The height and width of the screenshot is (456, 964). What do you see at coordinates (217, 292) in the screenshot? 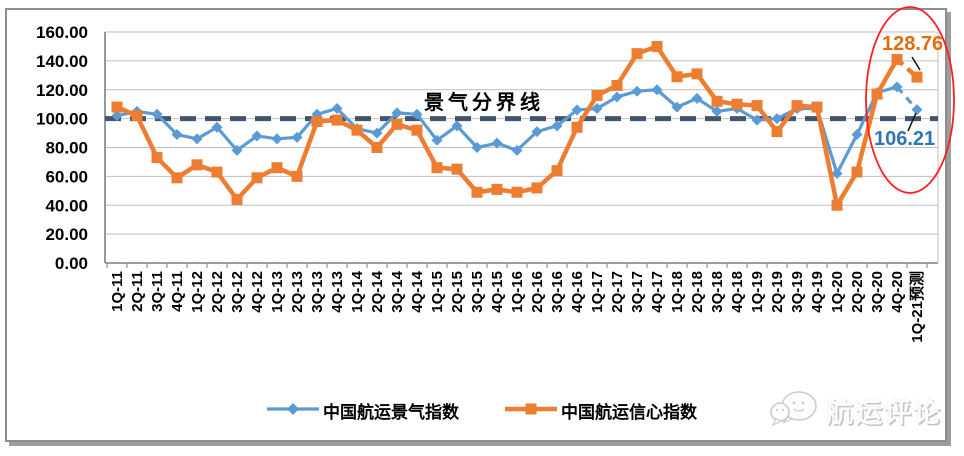
I see `svg-text: 2Q-12` at bounding box center [217, 292].